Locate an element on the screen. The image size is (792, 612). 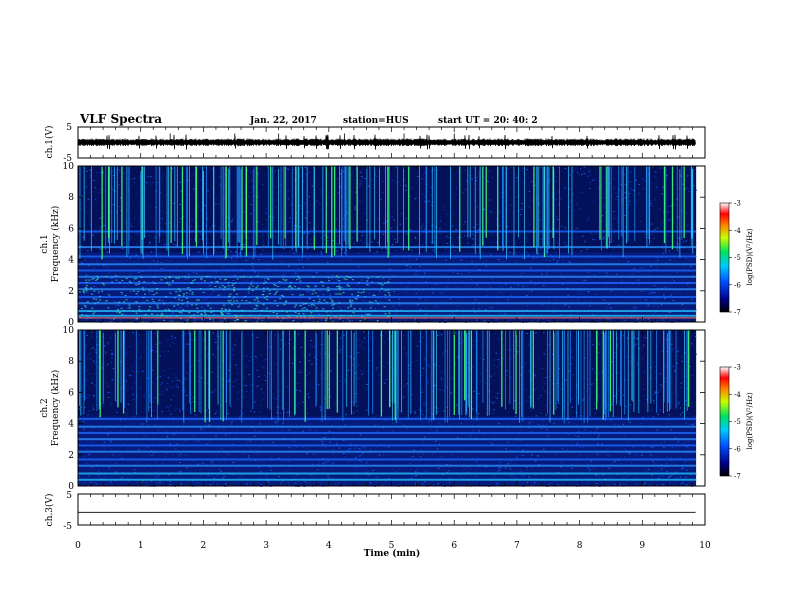
spectrogram-ytick-label: 4 is located at coordinates (71, 261).